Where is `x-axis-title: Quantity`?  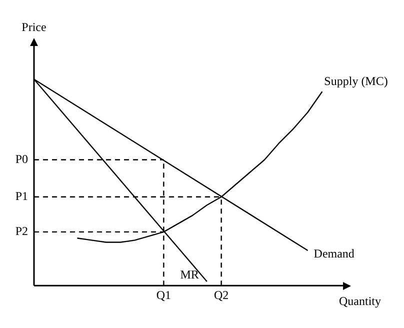
x-axis-title: Quantity is located at coordinates (360, 301).